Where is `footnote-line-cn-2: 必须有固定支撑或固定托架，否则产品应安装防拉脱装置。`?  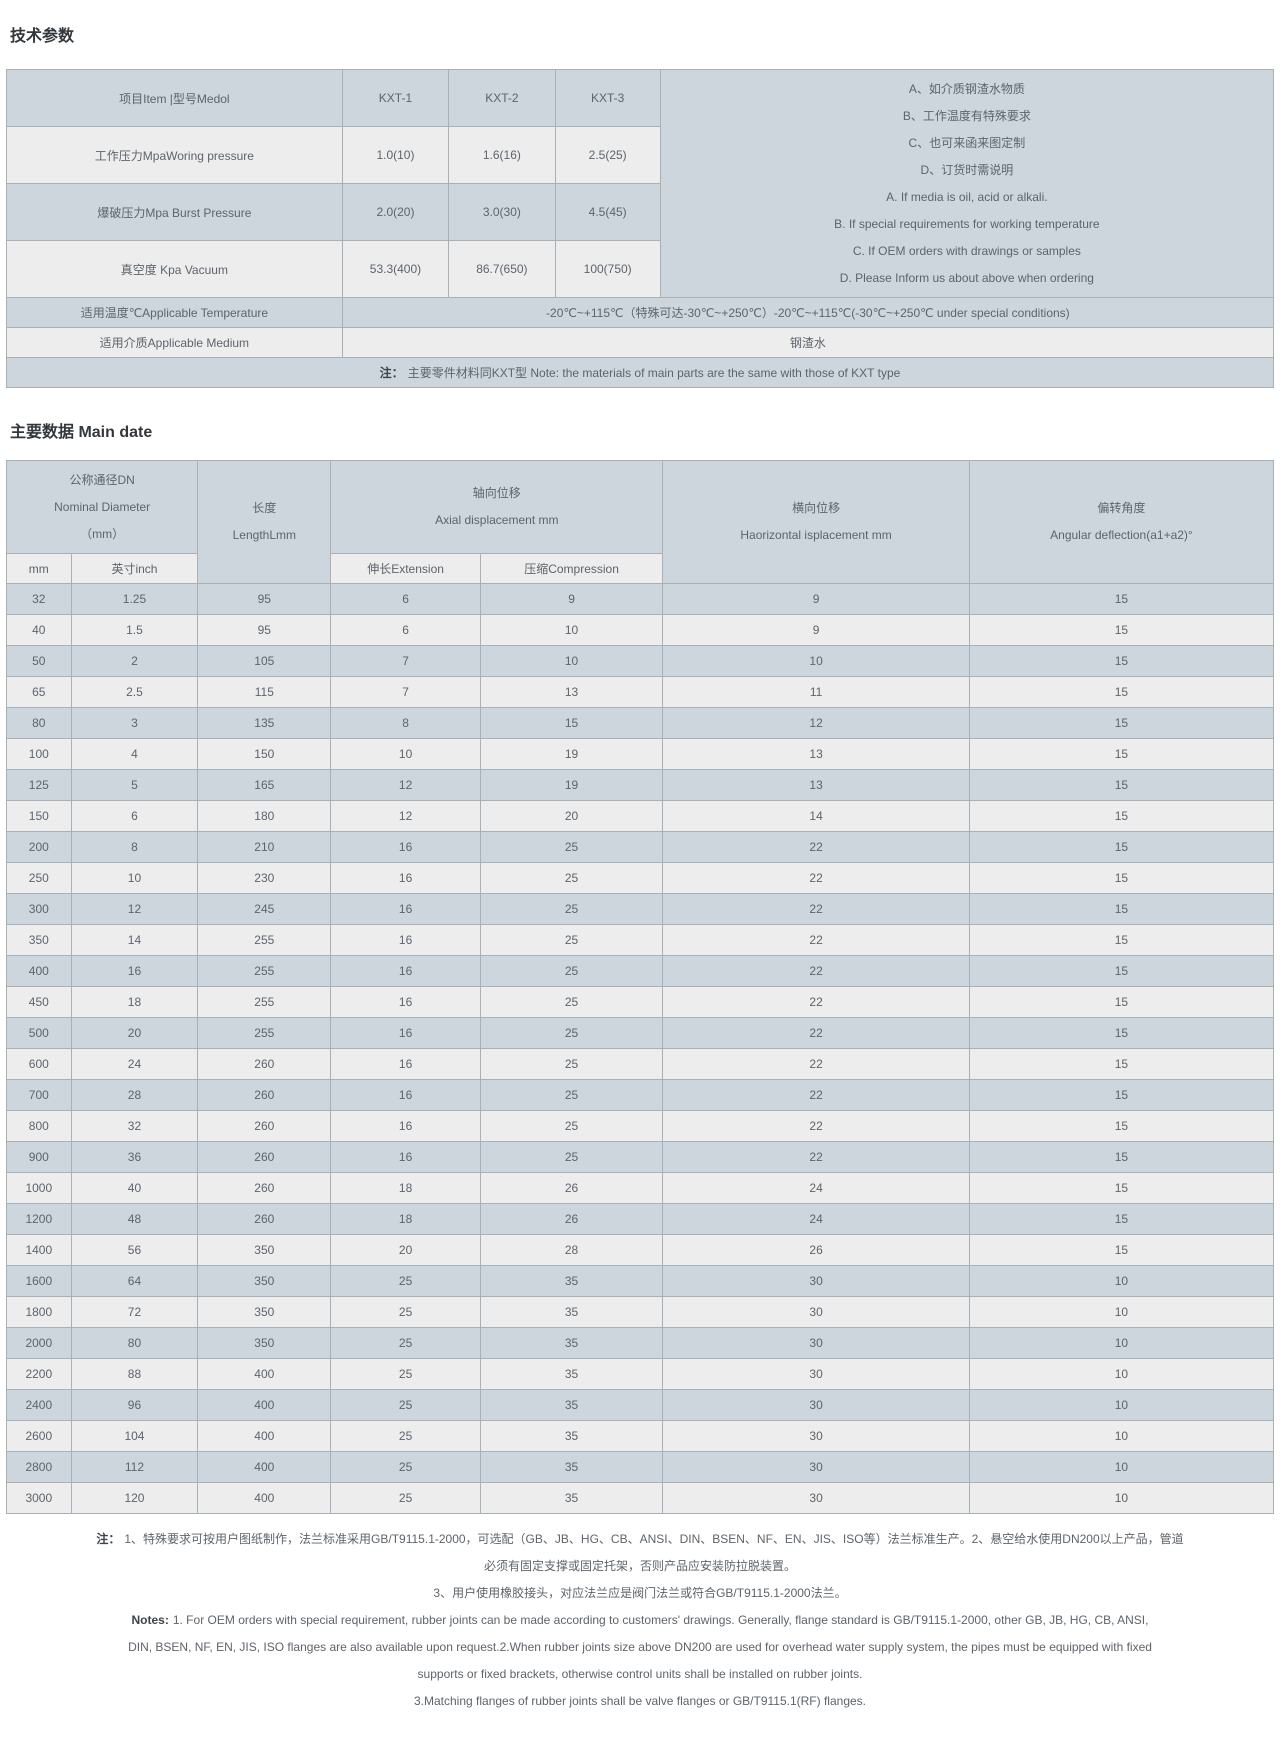 footnote-line-cn-2: 必须有固定支撑或固定托架，否则产品应安装防拉脱装置。 is located at coordinates (639, 1566).